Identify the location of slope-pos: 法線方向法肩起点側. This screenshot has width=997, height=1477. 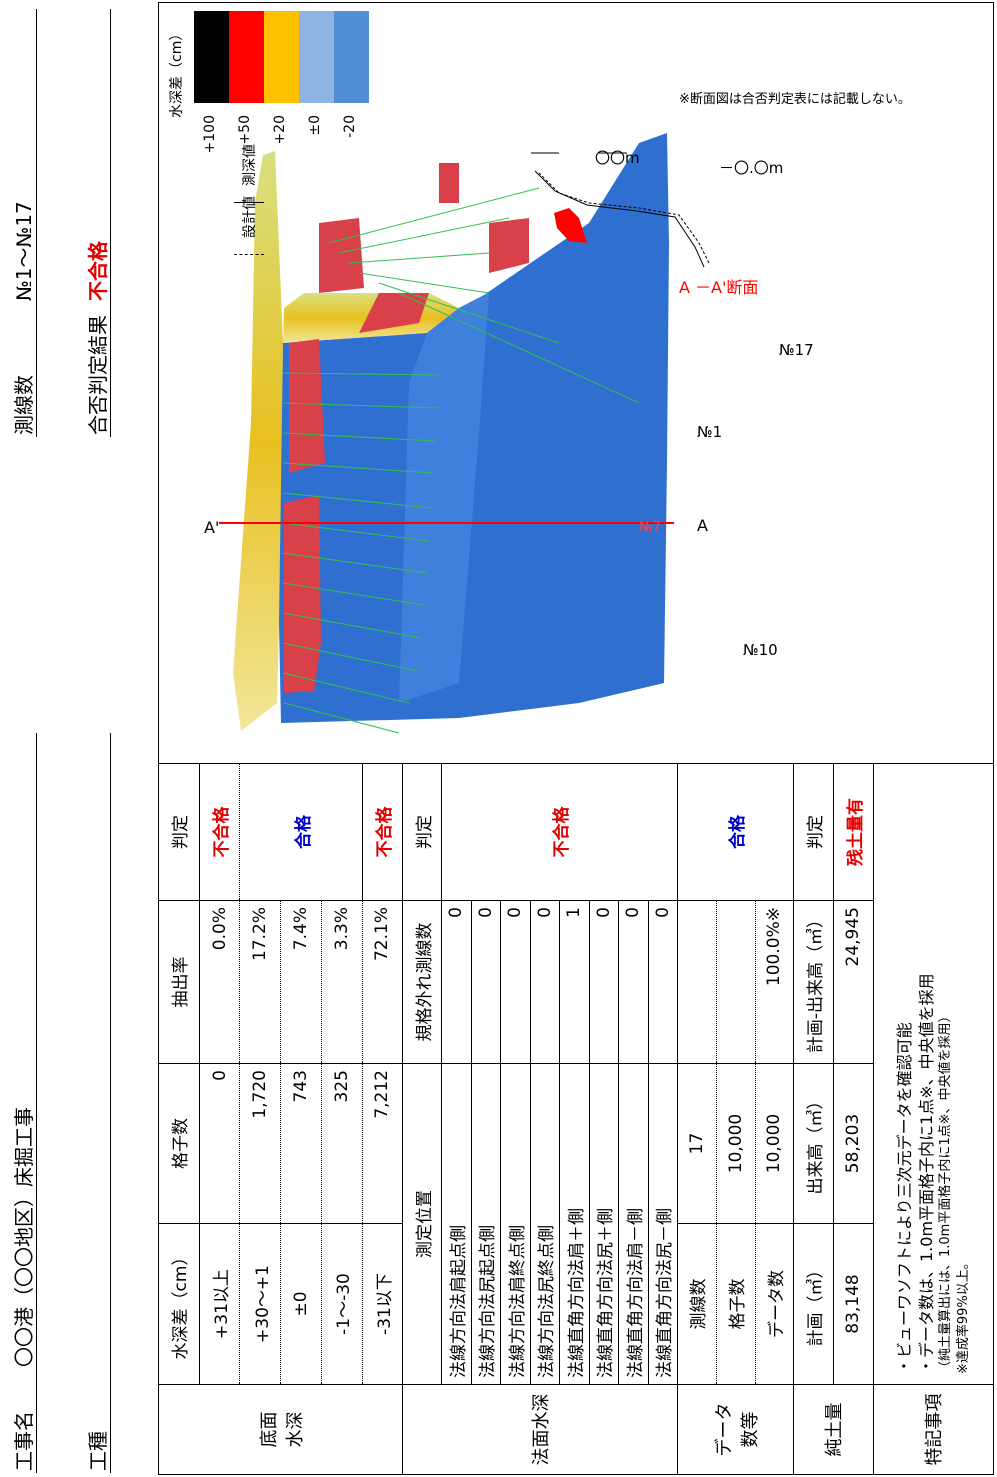
(456, 1224).